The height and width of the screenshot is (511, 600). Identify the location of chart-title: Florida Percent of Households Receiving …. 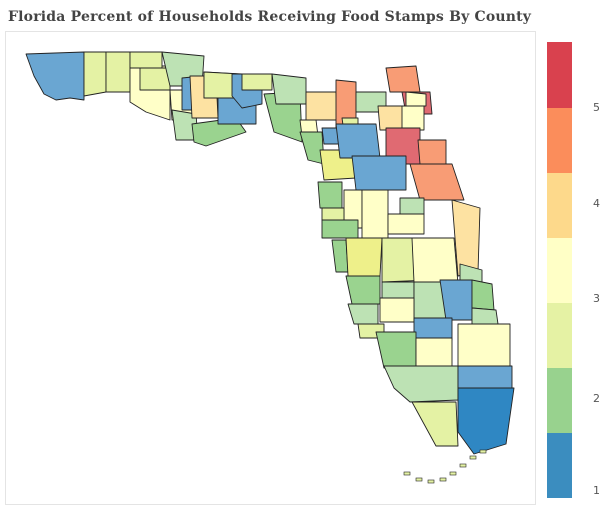
(270, 17).